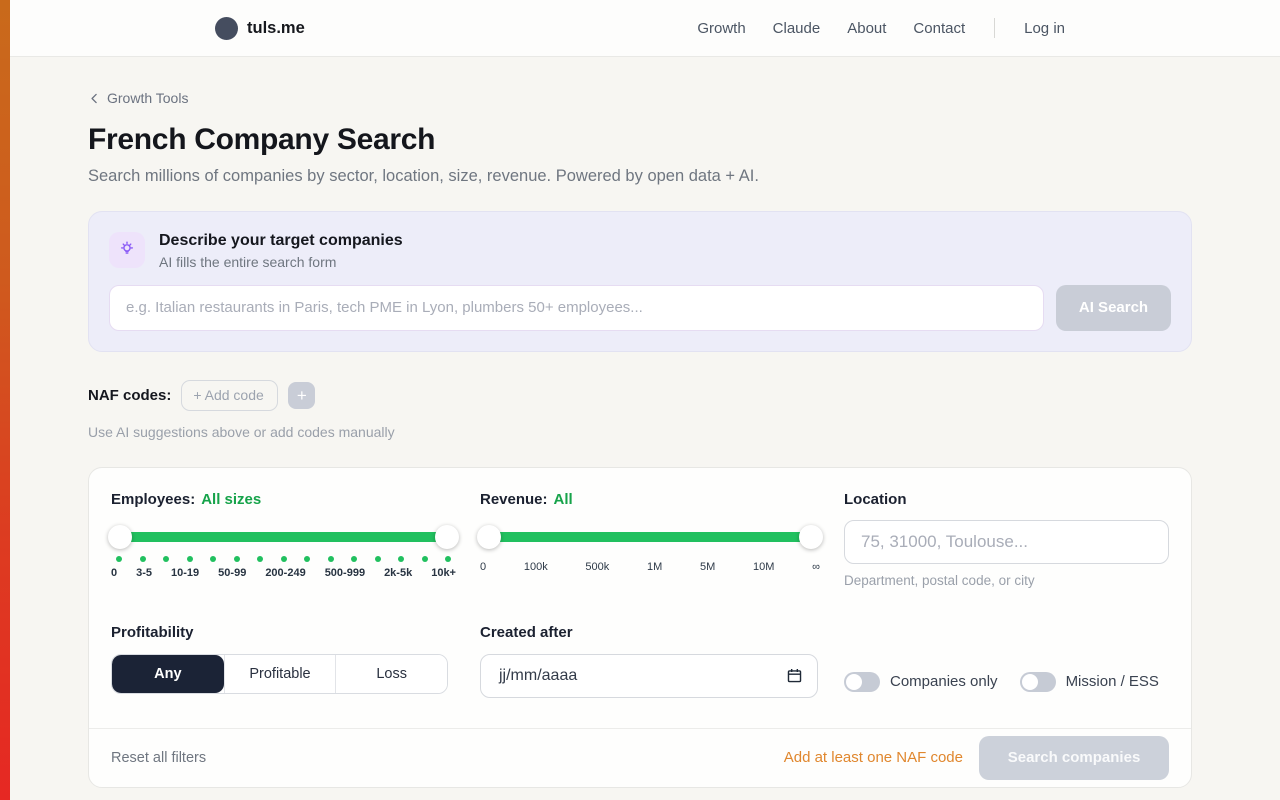 This screenshot has width=1280, height=800. What do you see at coordinates (1112, 681) in the screenshot?
I see `mission-ess-label: Mission / ESS` at bounding box center [1112, 681].